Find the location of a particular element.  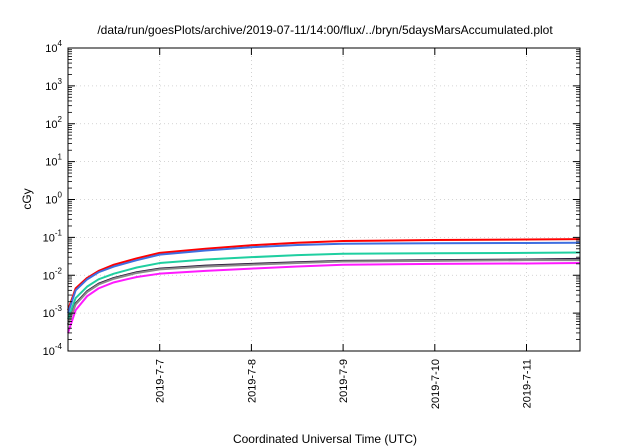

y-tick-label: 10² is located at coordinates (53, 123).